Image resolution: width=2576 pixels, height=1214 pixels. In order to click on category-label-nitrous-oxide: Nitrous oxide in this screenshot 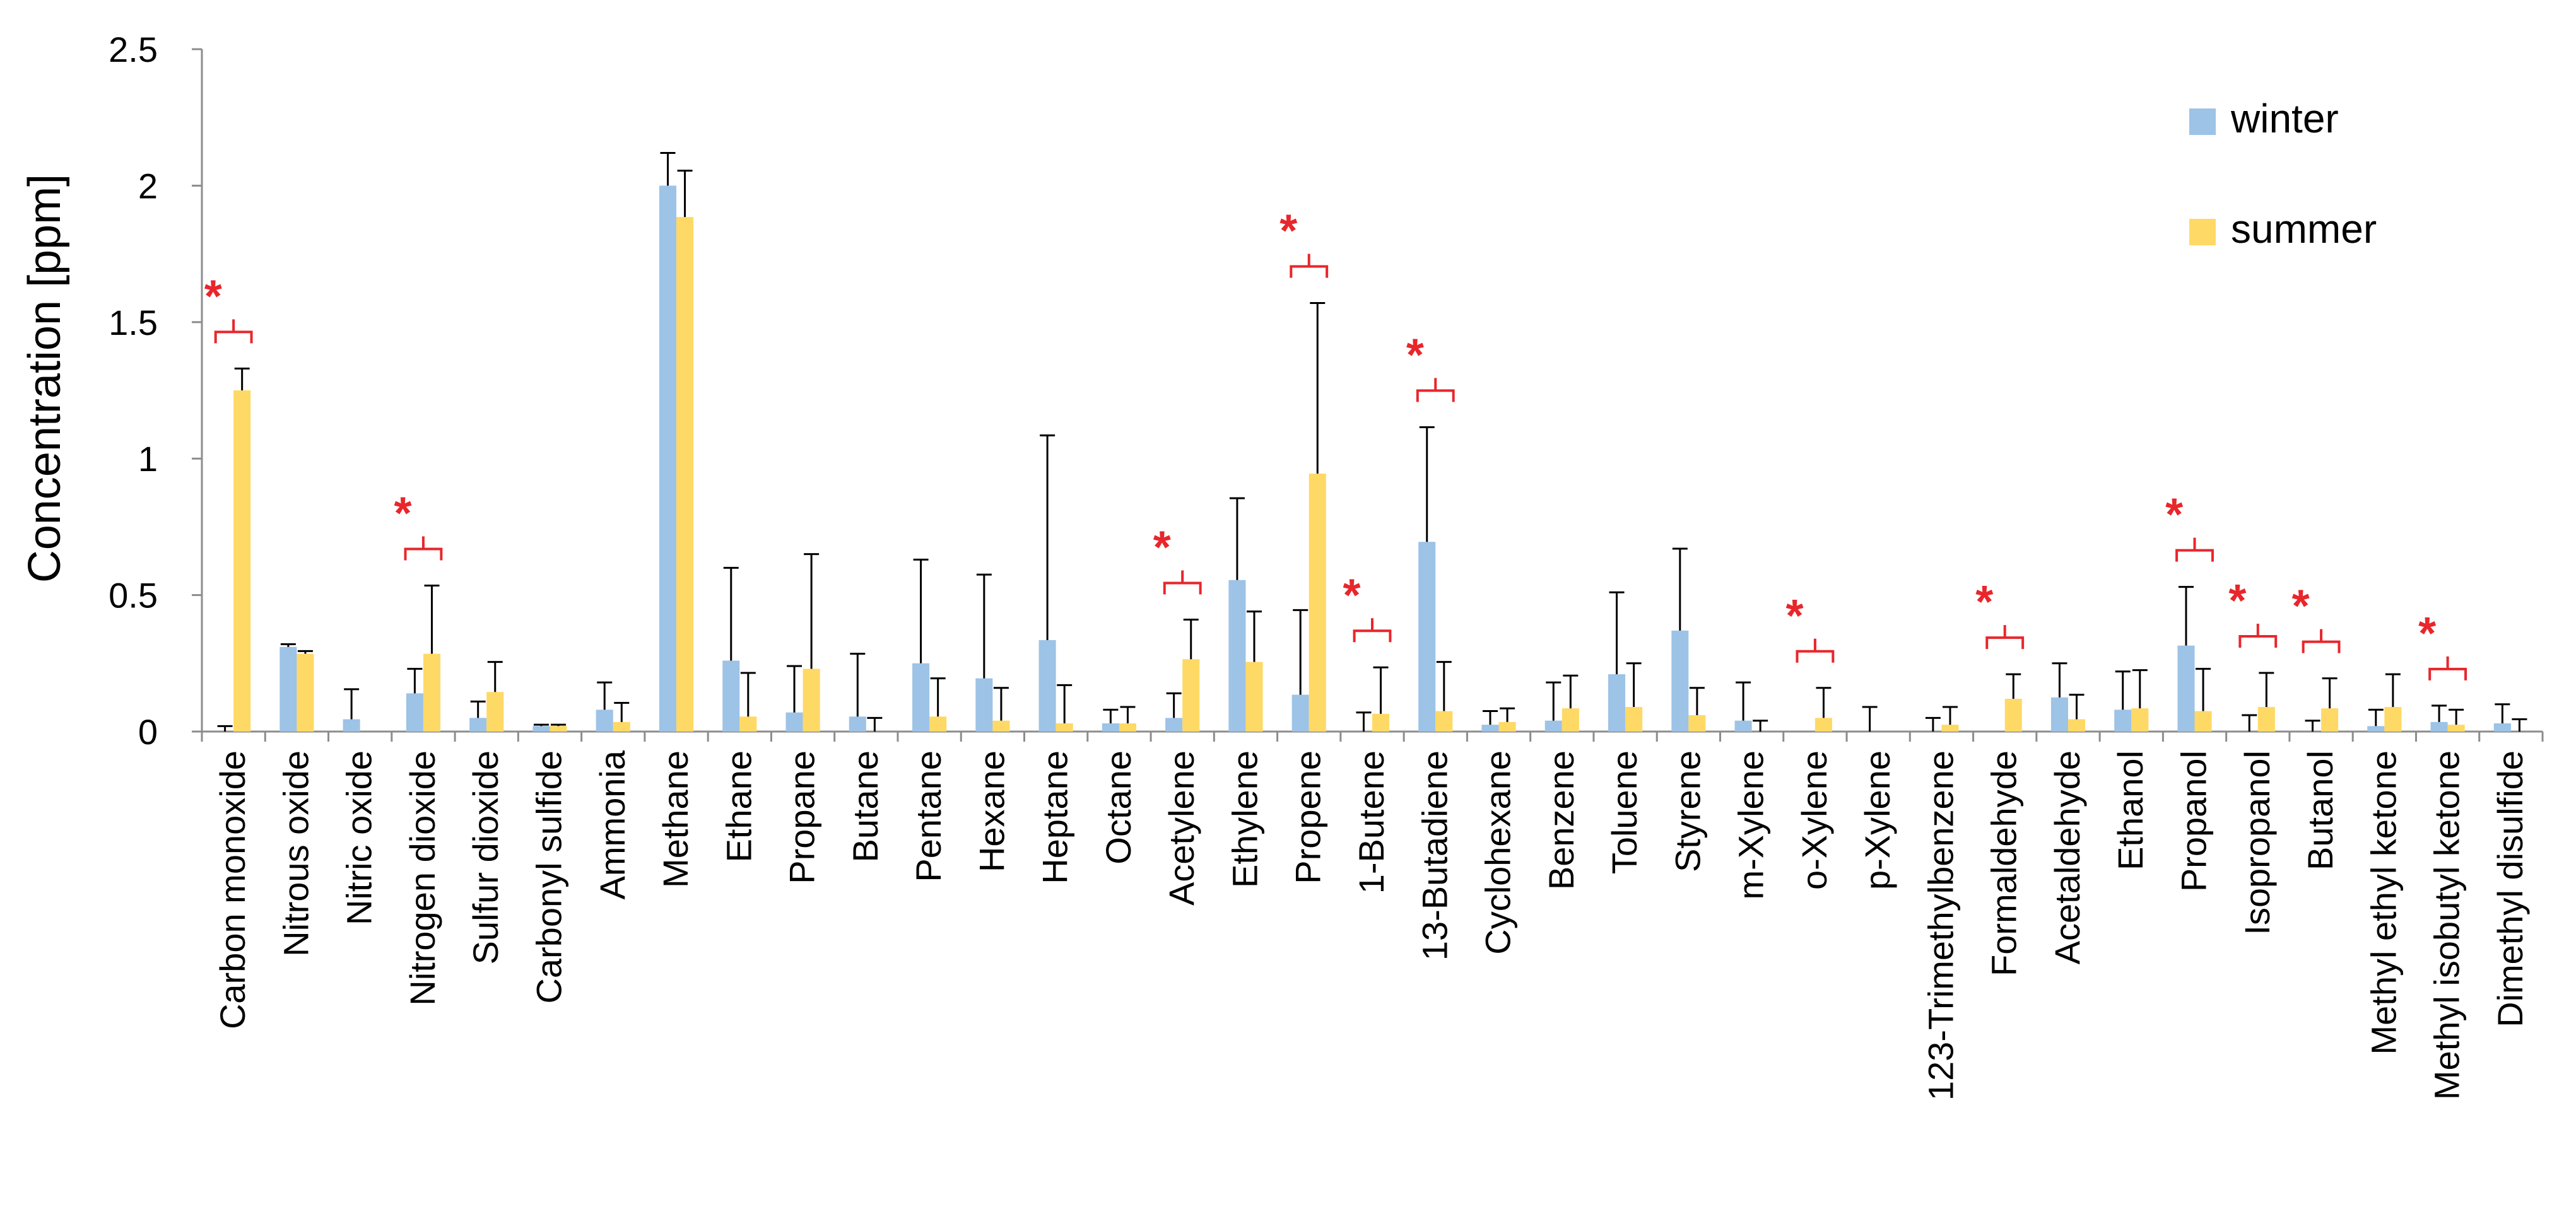, I will do `click(295, 854)`.